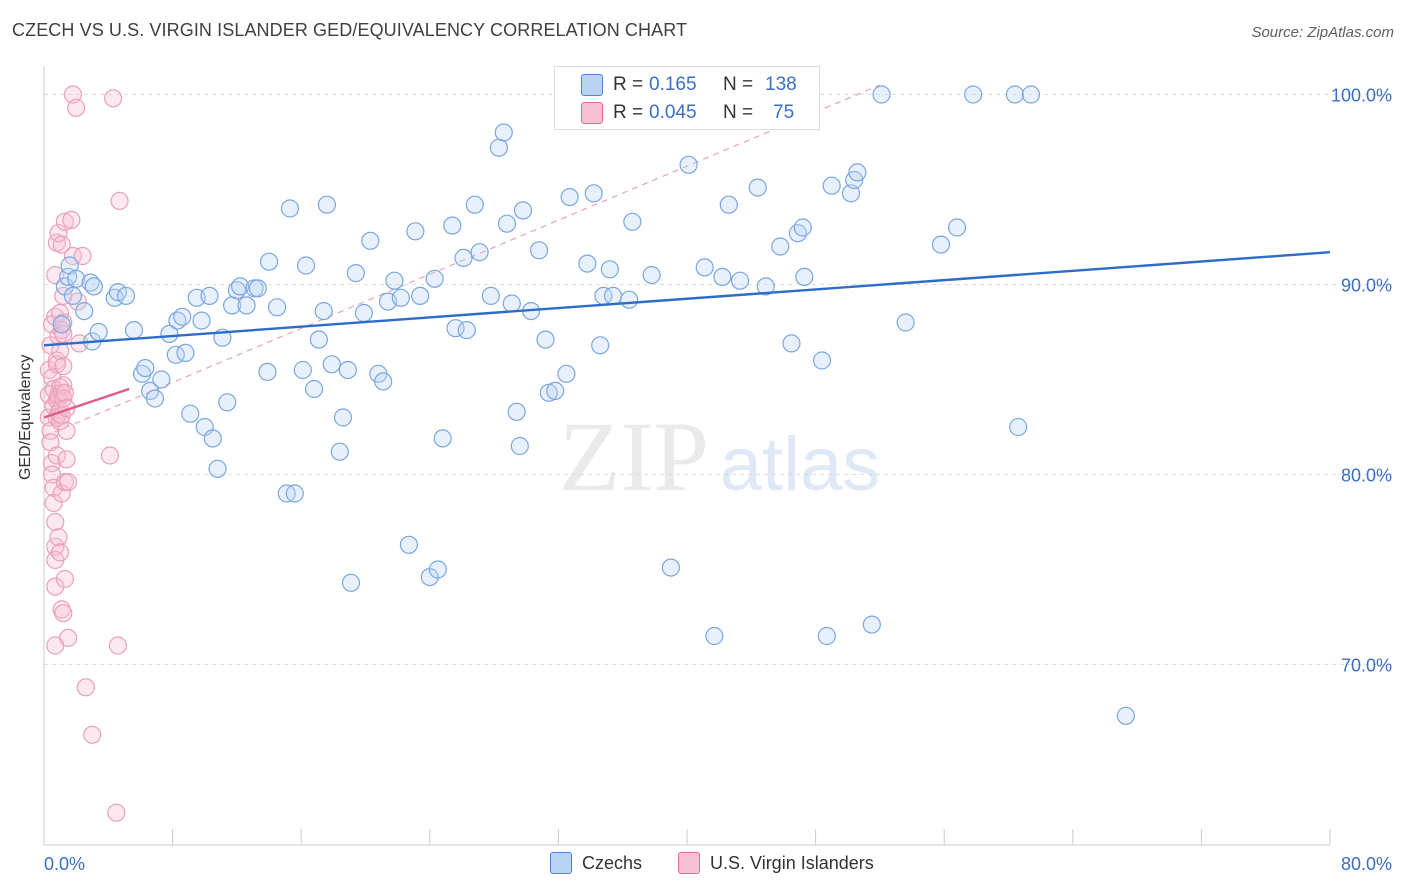  What do you see at coordinates (561, 863) in the screenshot?
I see `blue-swatch-icon` at bounding box center [561, 863].